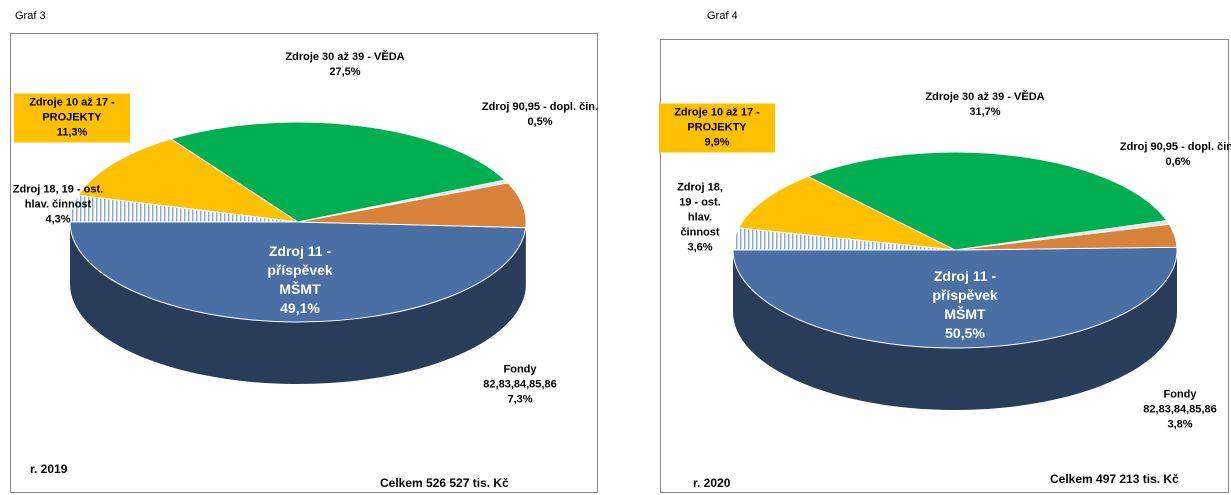 This screenshot has width=1231, height=495. I want to click on value-label: 27,5%, so click(345, 72).